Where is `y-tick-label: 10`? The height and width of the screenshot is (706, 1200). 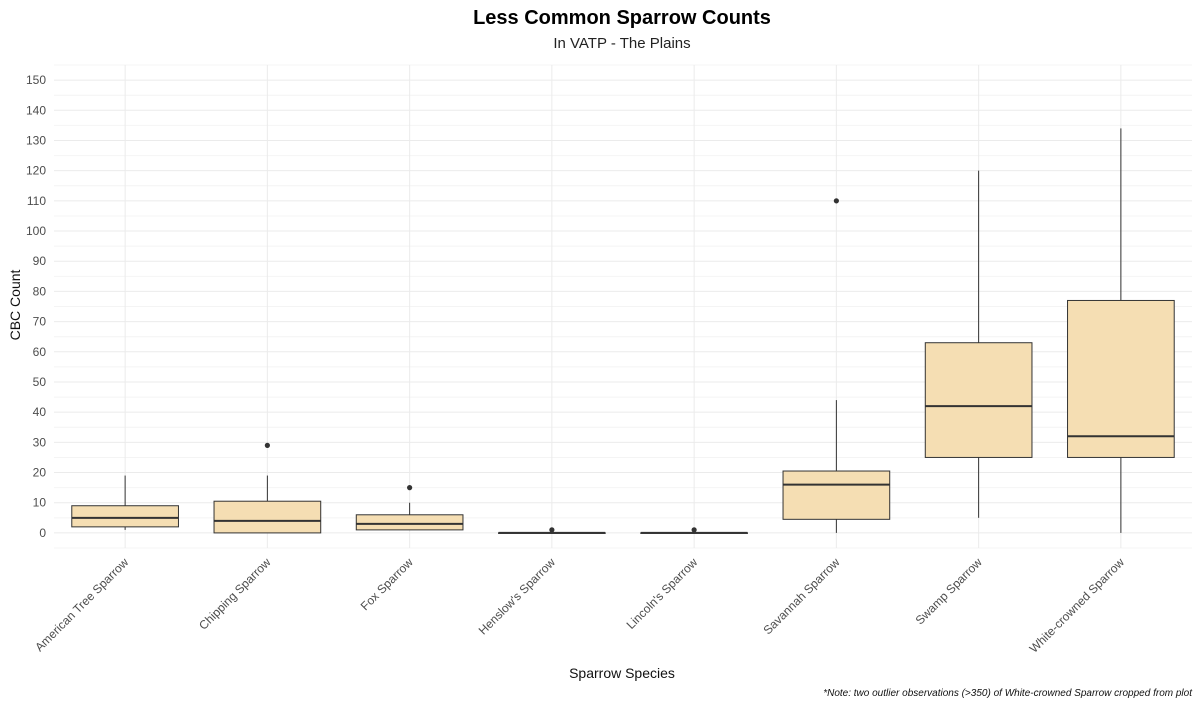 y-tick-label: 10 is located at coordinates (40, 503).